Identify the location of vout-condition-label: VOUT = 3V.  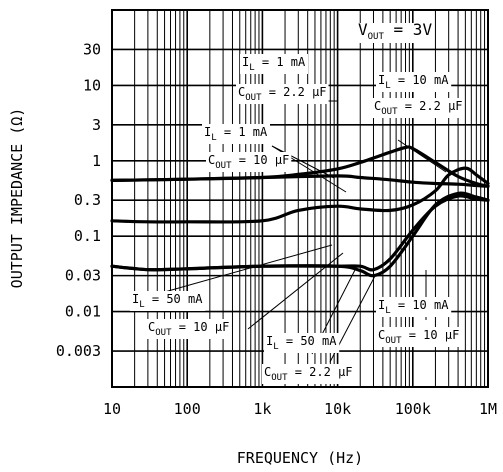
(394, 31).